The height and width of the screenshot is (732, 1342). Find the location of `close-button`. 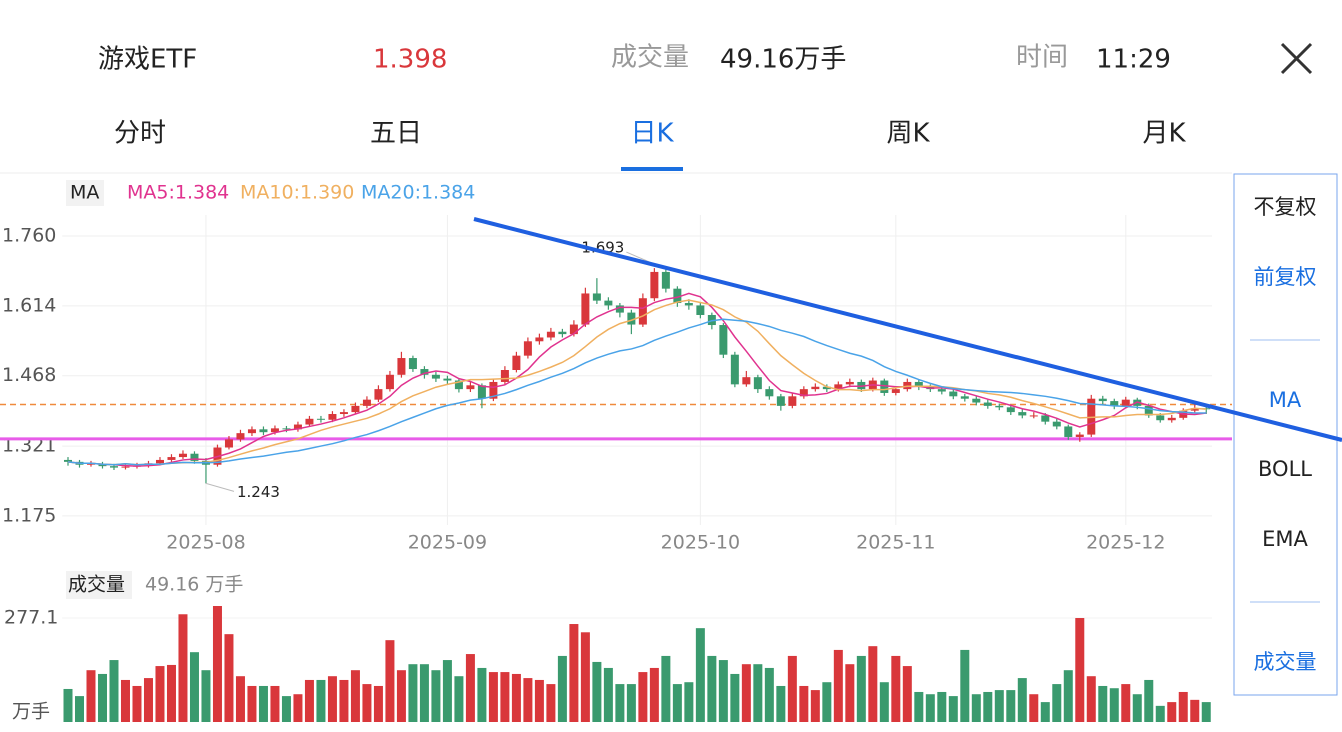

close-button is located at coordinates (1296, 58).